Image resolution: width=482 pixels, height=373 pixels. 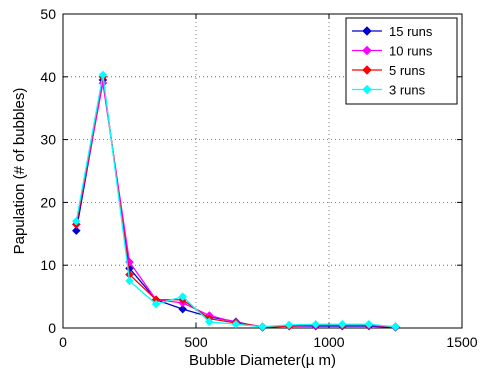 What do you see at coordinates (48, 265) in the screenshot?
I see `y-tick-label: 10` at bounding box center [48, 265].